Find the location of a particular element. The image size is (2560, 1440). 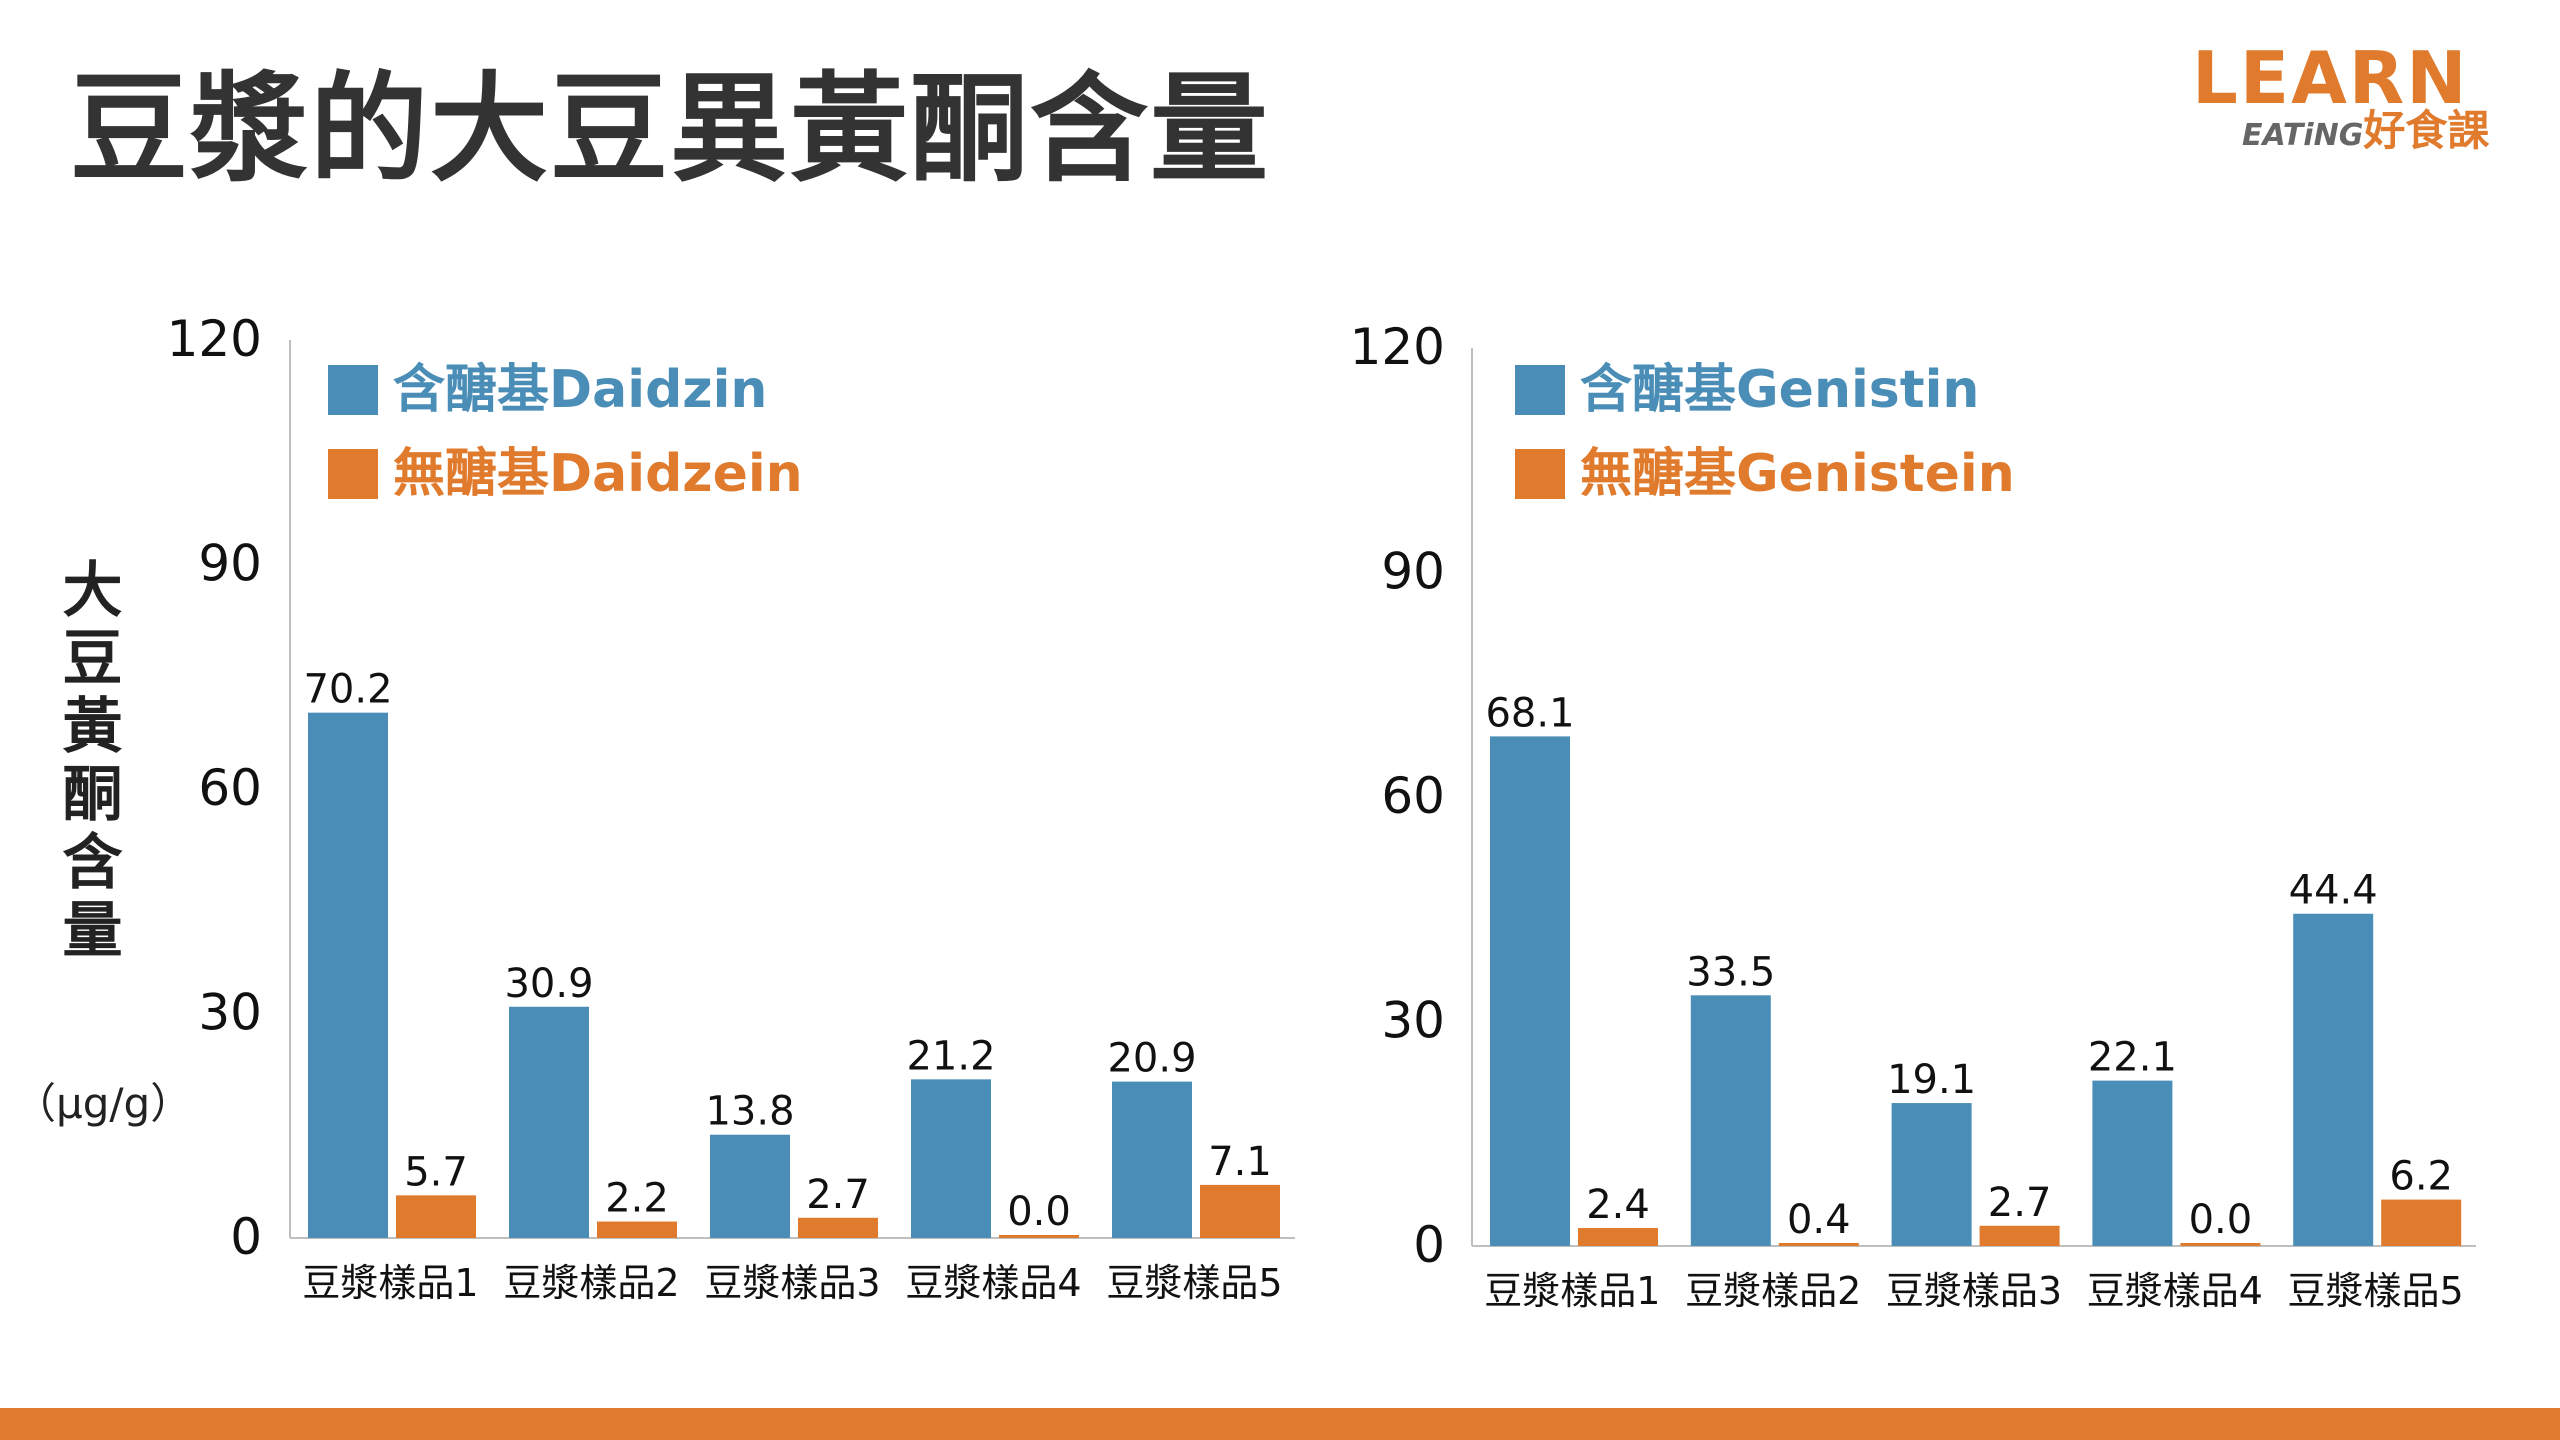

brand-logo: LEARN EATiNG好食課 is located at coordinates (2352, 102).